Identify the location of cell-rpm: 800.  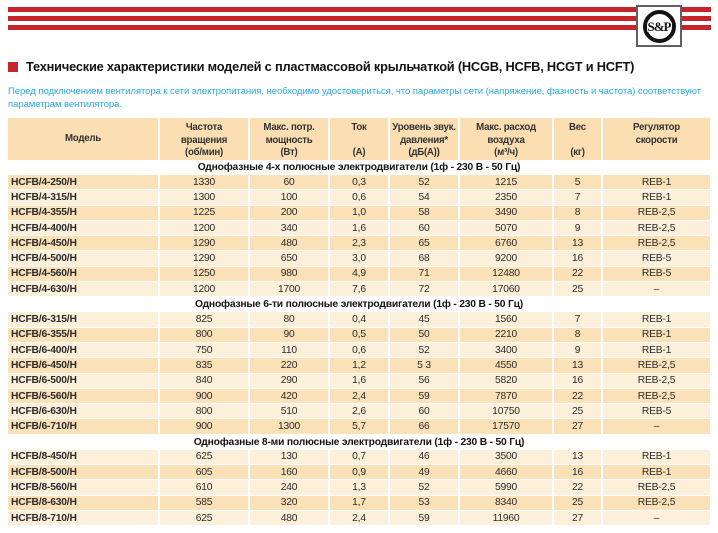
(205, 411).